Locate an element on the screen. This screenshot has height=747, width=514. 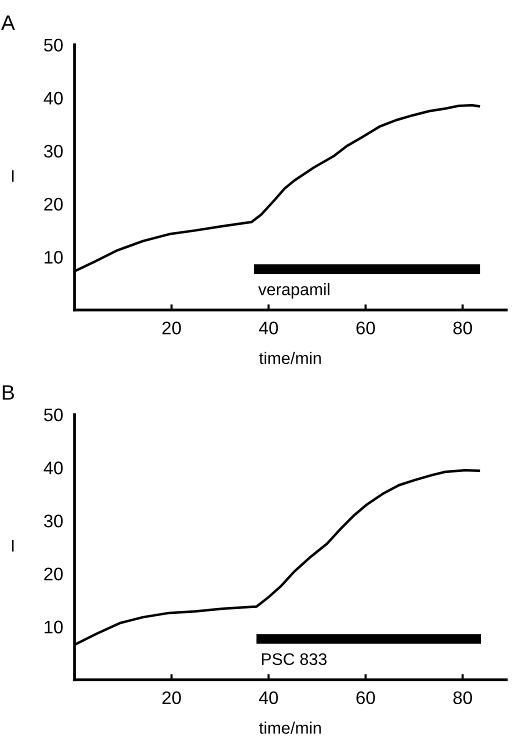
annotation: verapamil is located at coordinates (294, 291).